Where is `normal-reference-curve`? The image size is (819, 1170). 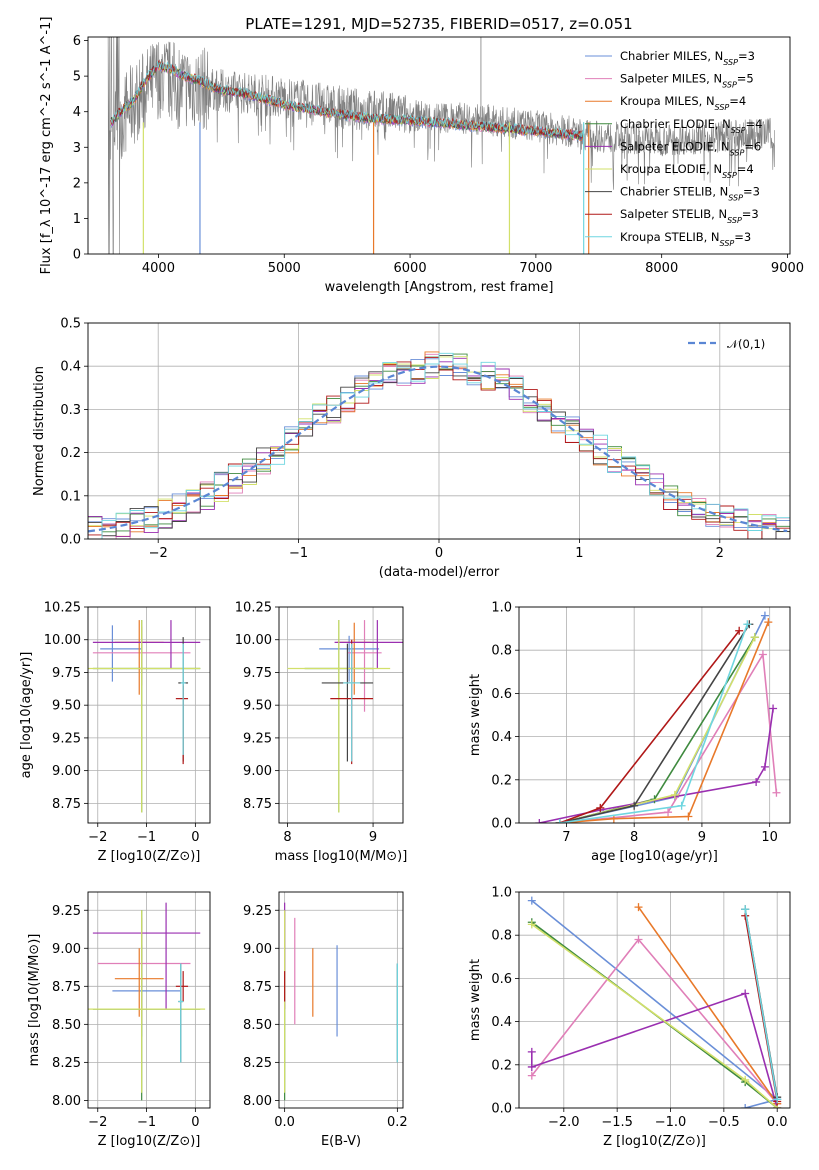 normal-reference-curve is located at coordinates (438, 449).